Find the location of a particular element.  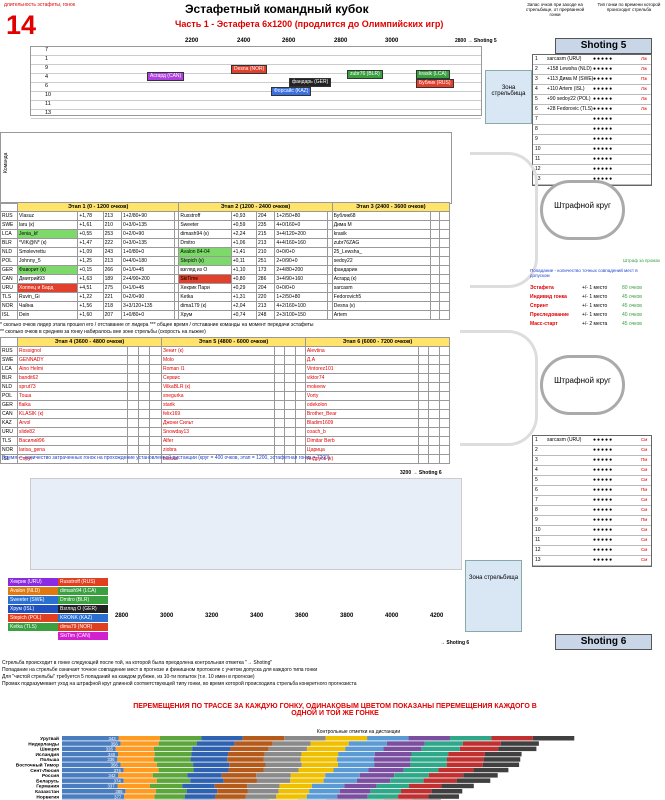

table-cell: Ketka is located at coordinates (205, 297).